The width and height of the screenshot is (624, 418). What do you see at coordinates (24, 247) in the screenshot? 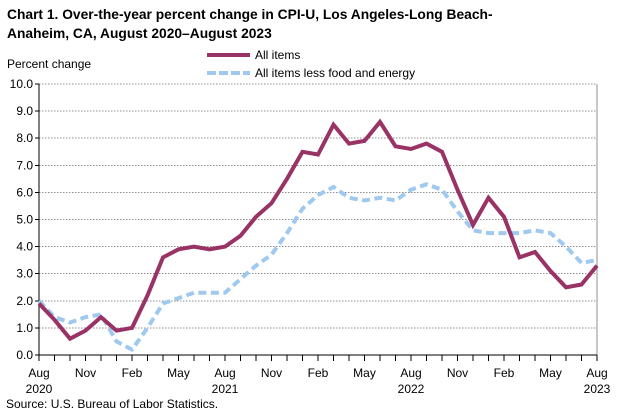
I see `y-tick-label: 4.0` at bounding box center [24, 247].